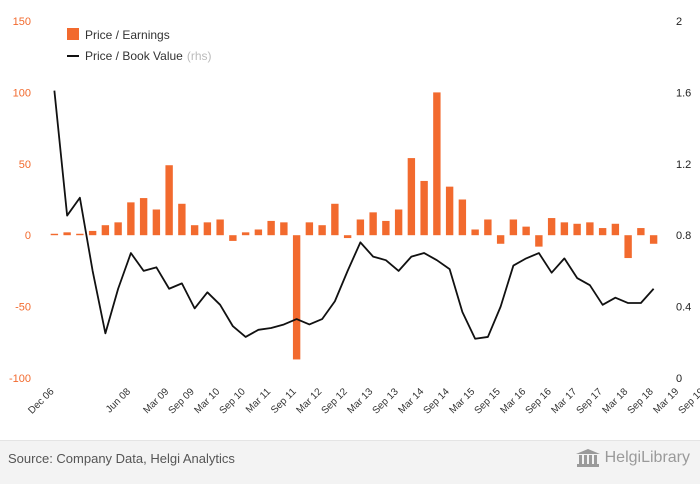 This screenshot has width=700, height=484. I want to click on x-axis-tick-label: Sep 18, so click(641, 401).